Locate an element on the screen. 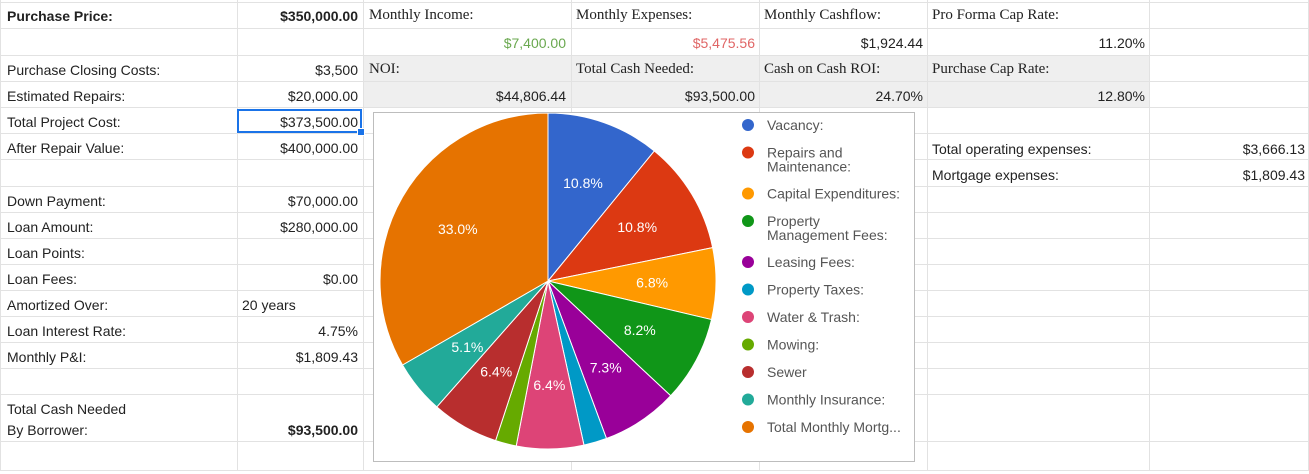 The image size is (1309, 474). down-payment-value: $70,000.00 is located at coordinates (322, 201).